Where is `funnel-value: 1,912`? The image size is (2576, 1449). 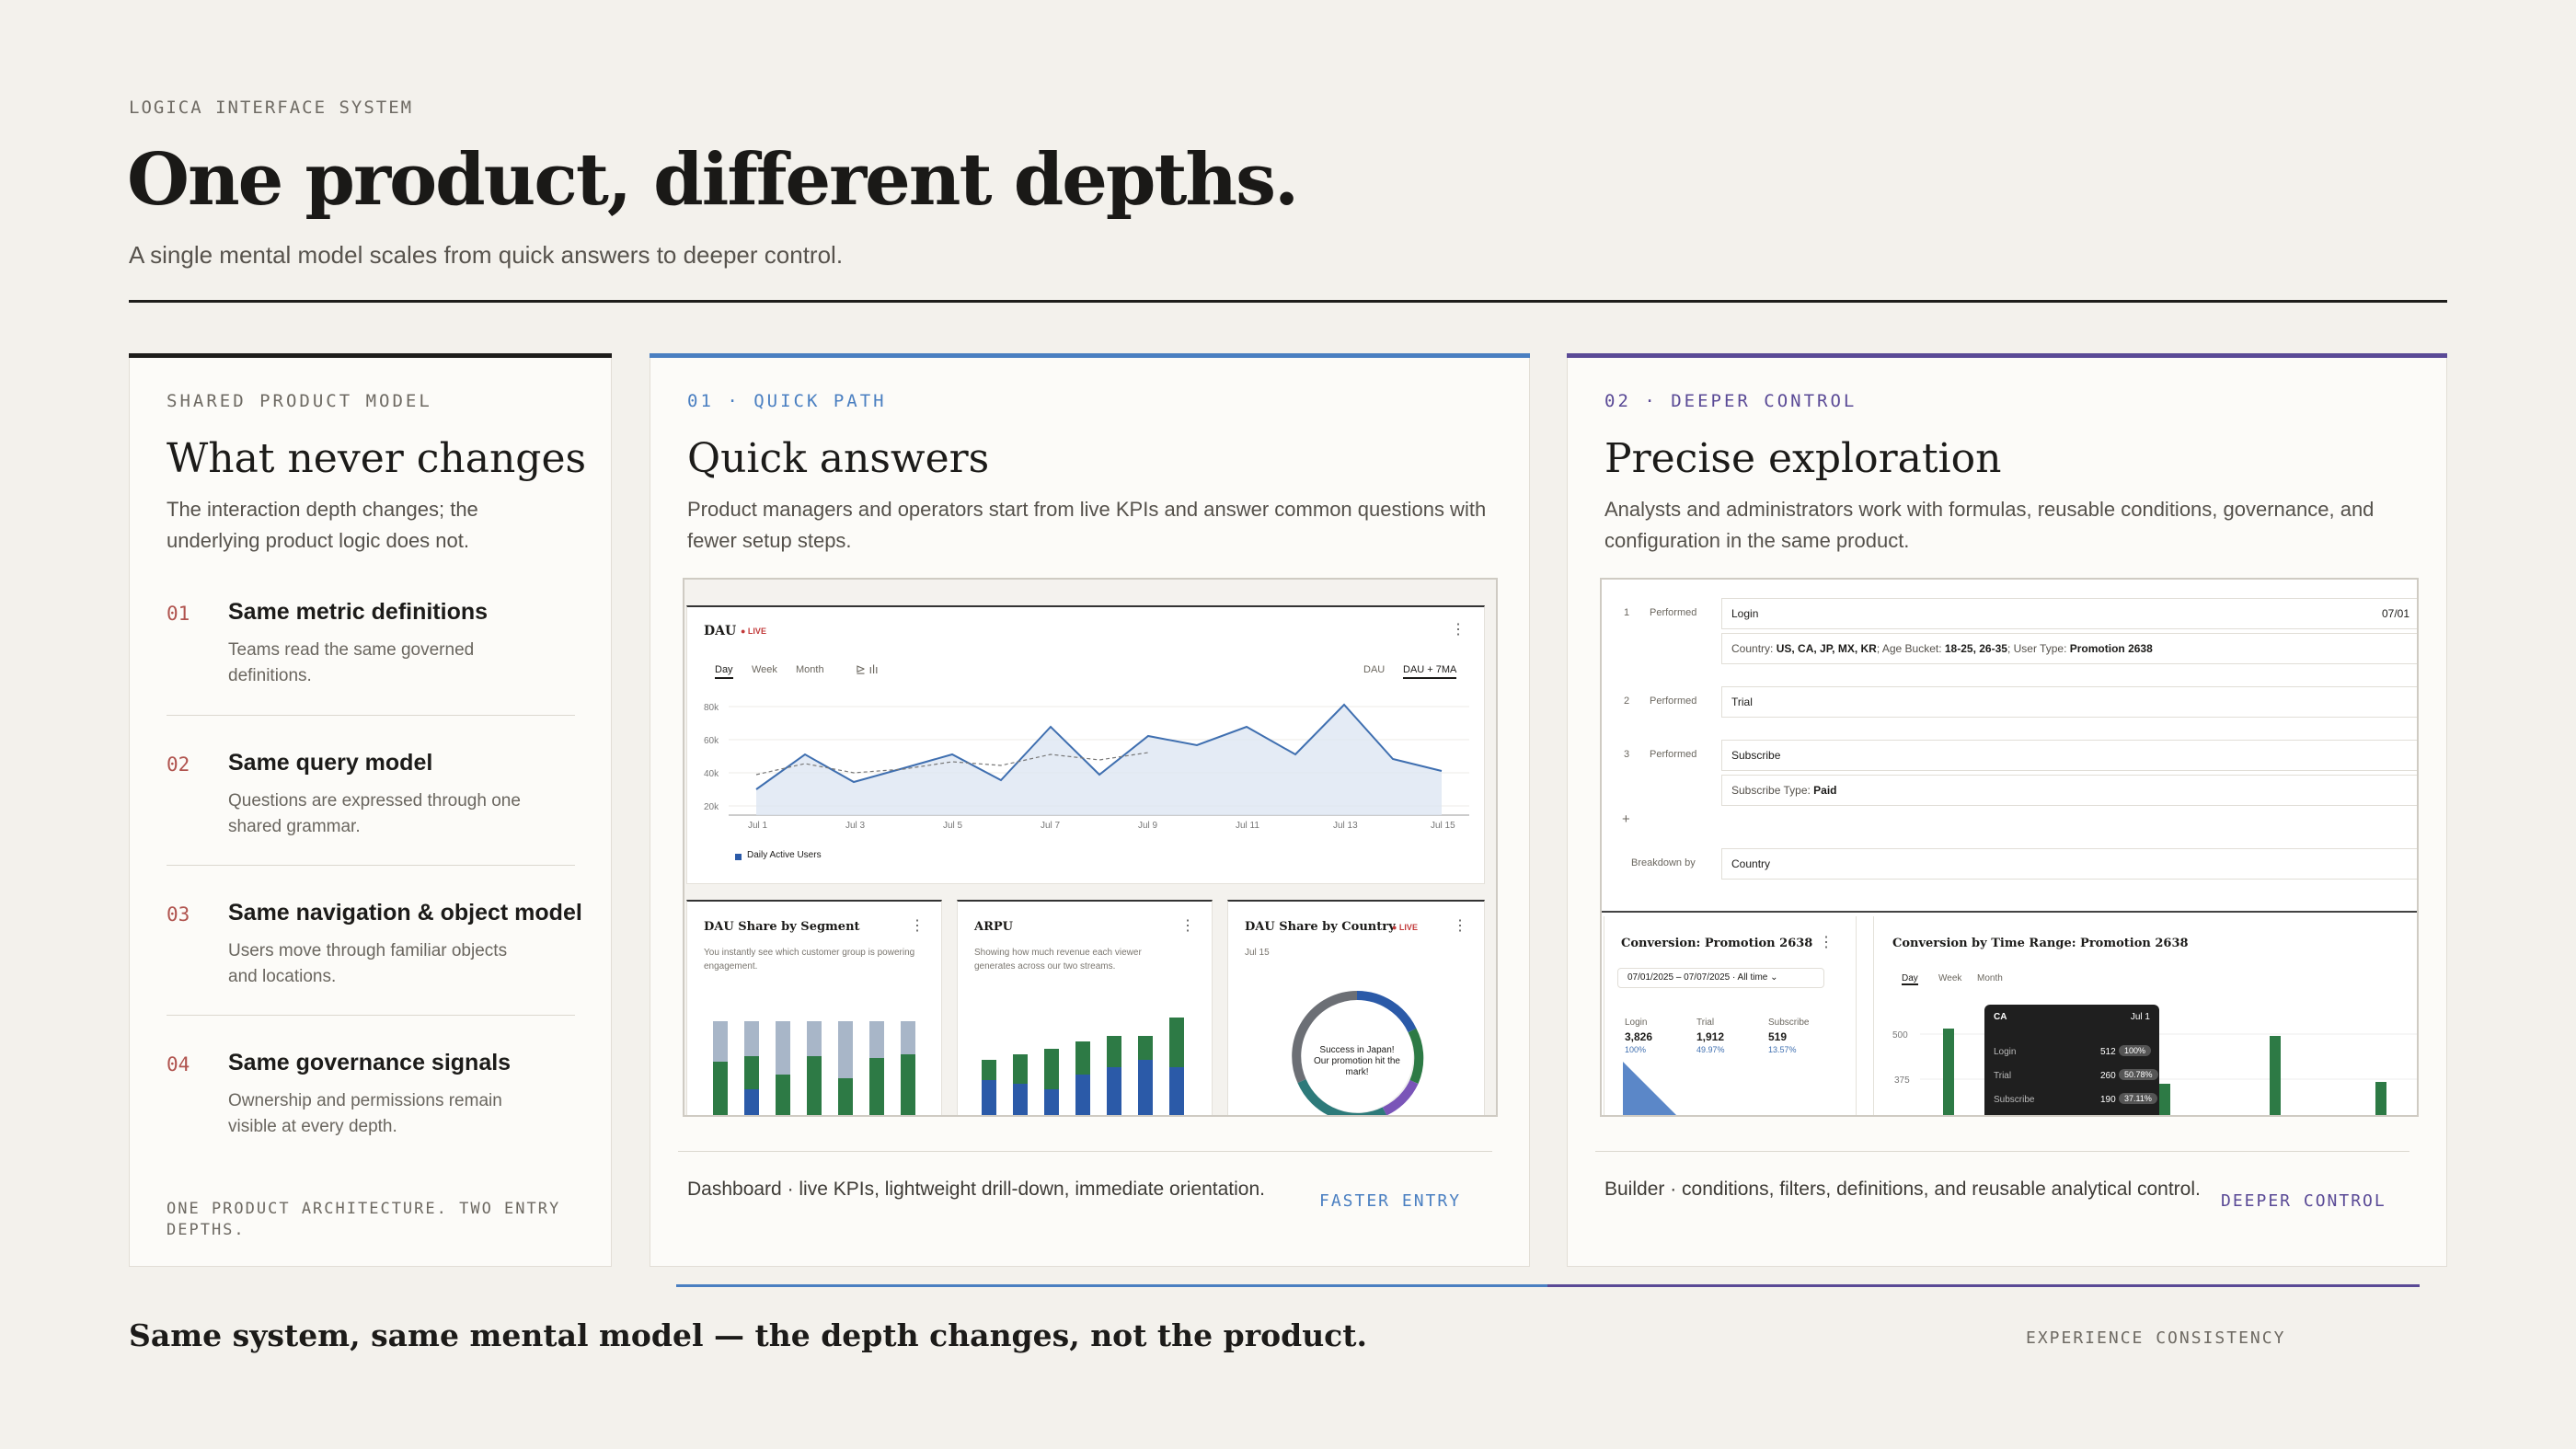 funnel-value: 1,912 is located at coordinates (1710, 1036).